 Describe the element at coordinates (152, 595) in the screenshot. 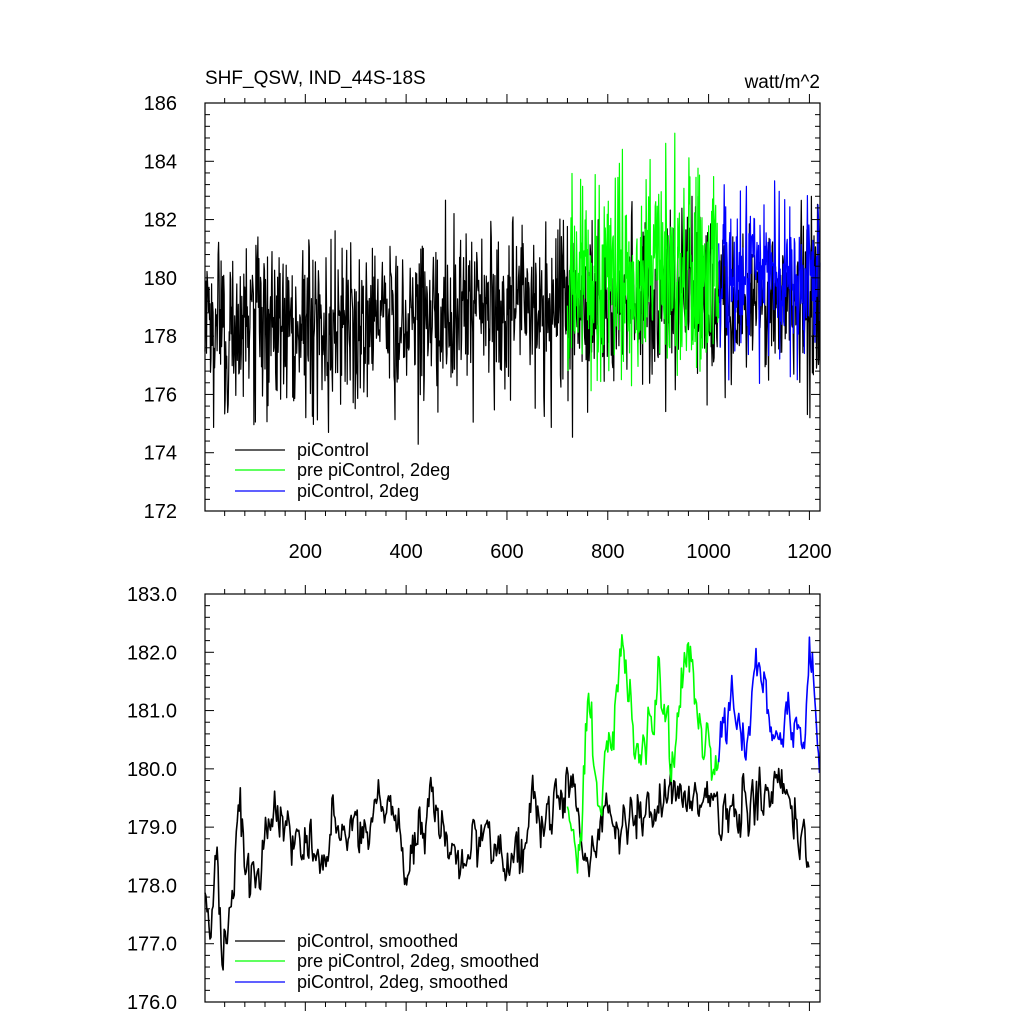

I see `panel2-ytick-label: 183.0` at that location.